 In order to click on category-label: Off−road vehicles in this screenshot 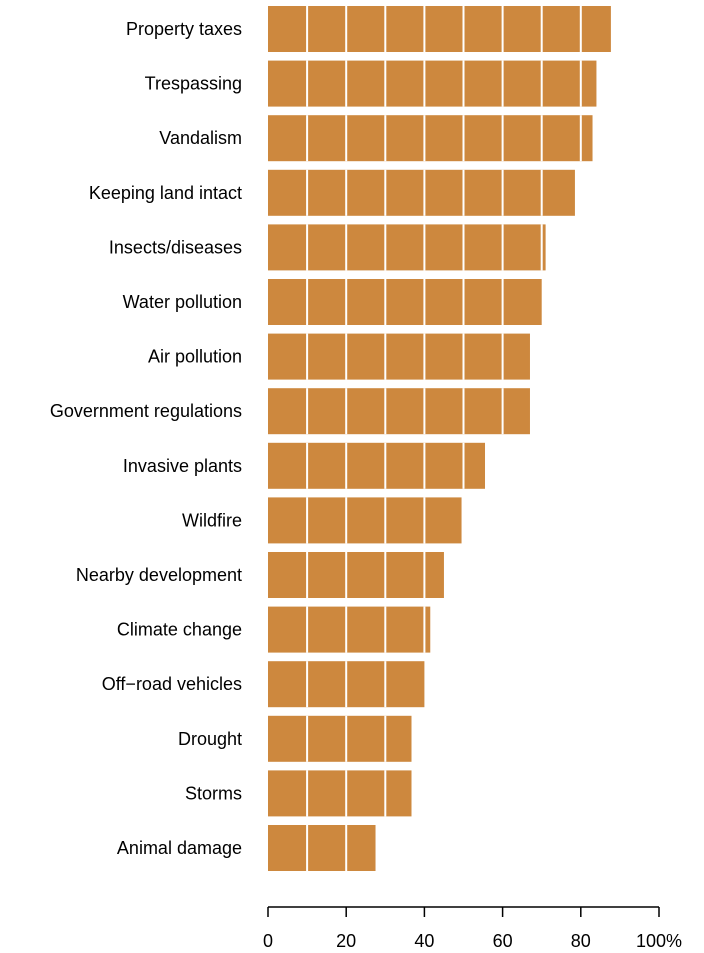, I will do `click(172, 684)`.